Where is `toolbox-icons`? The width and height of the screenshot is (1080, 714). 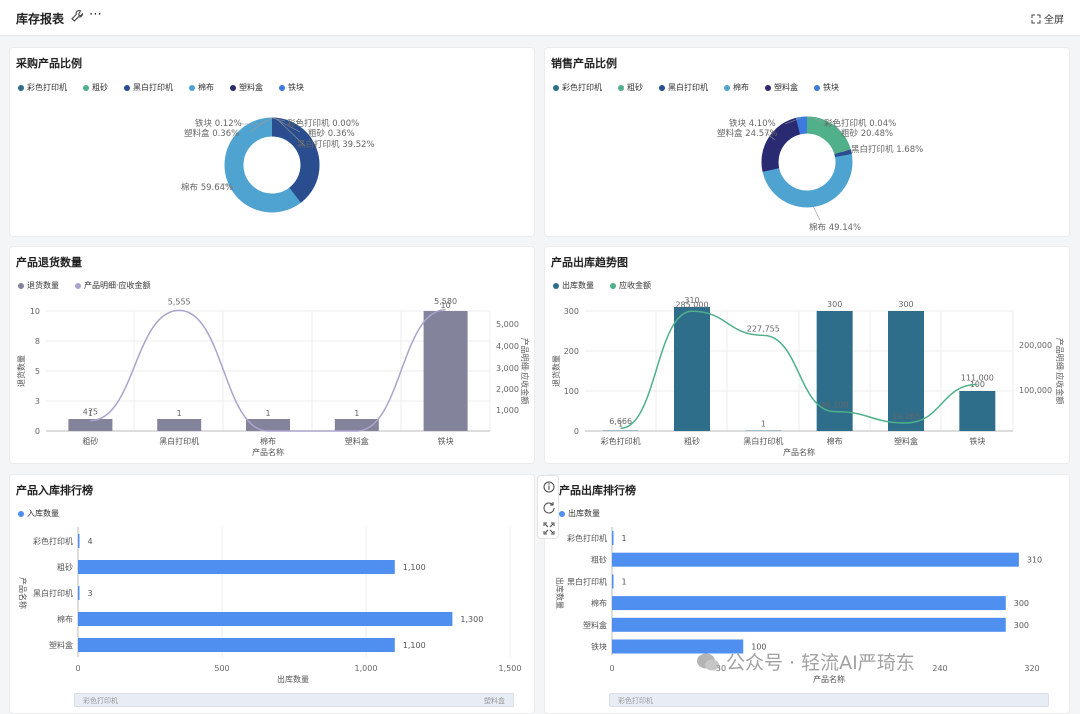
toolbox-icons is located at coordinates (549, 508).